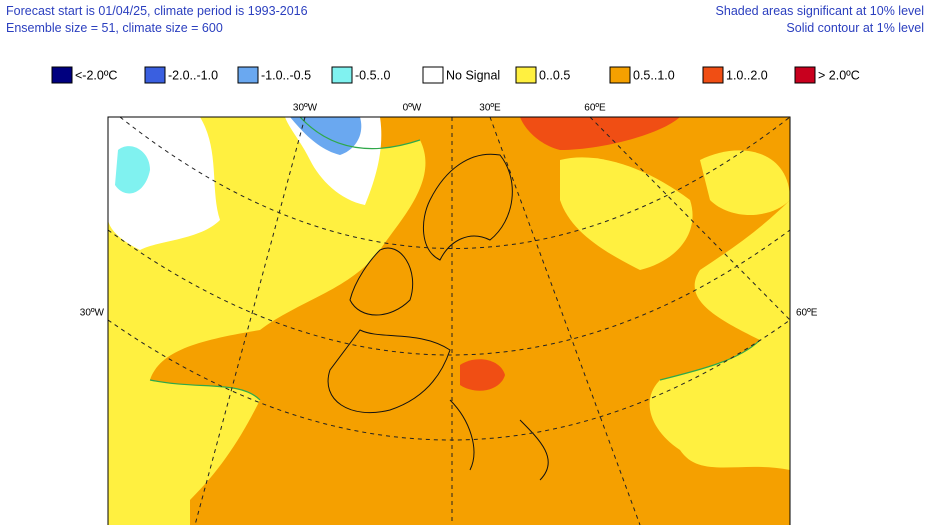 Image resolution: width=930 pixels, height=525 pixels. What do you see at coordinates (114, 28) in the screenshot?
I see `header-line: Ensemble size = 51, climate size = 600` at bounding box center [114, 28].